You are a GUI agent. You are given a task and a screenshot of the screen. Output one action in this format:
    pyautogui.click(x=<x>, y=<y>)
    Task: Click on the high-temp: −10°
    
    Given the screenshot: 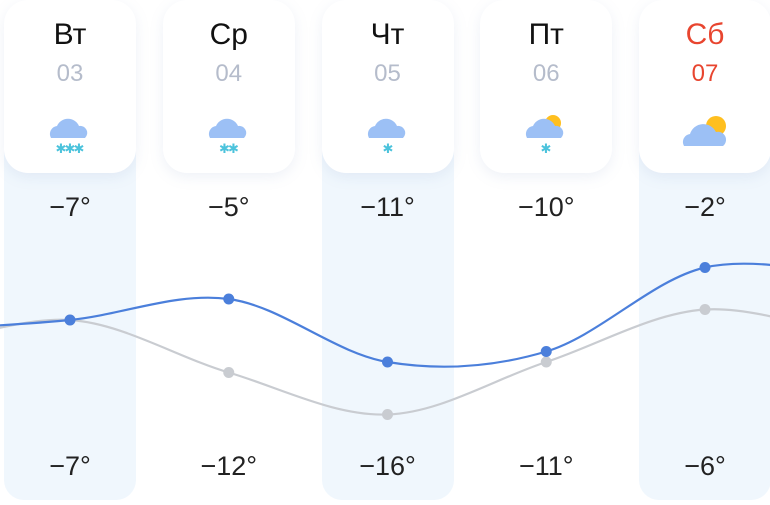 What is the action you would take?
    pyautogui.click(x=546, y=207)
    